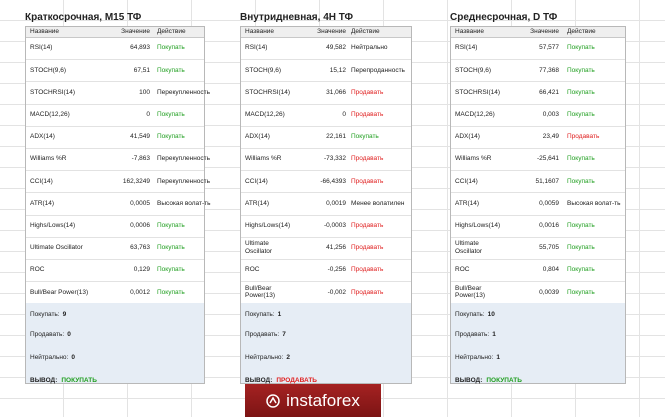 The image size is (665, 417). What do you see at coordinates (473, 159) in the screenshot?
I see `indicator-name: Williams %R` at bounding box center [473, 159].